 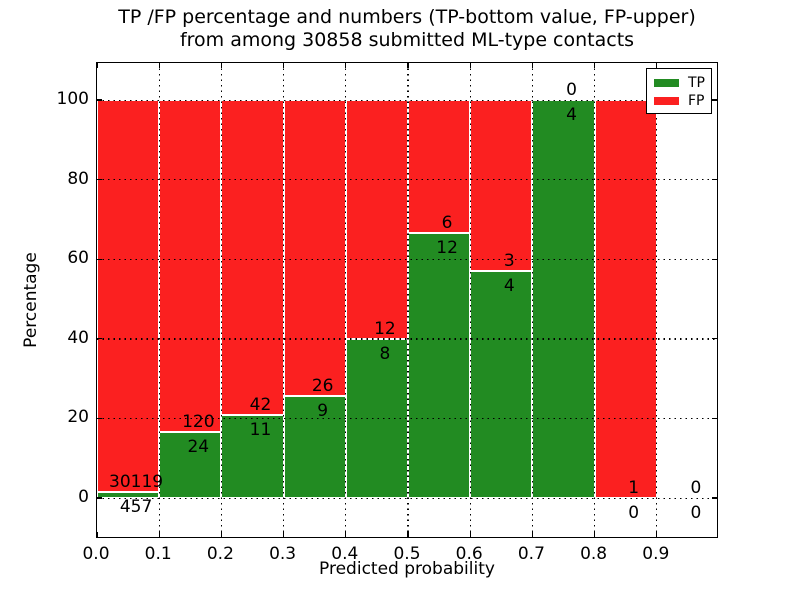 I want to click on x-axis-label: Predicted probability, so click(x=407, y=569).